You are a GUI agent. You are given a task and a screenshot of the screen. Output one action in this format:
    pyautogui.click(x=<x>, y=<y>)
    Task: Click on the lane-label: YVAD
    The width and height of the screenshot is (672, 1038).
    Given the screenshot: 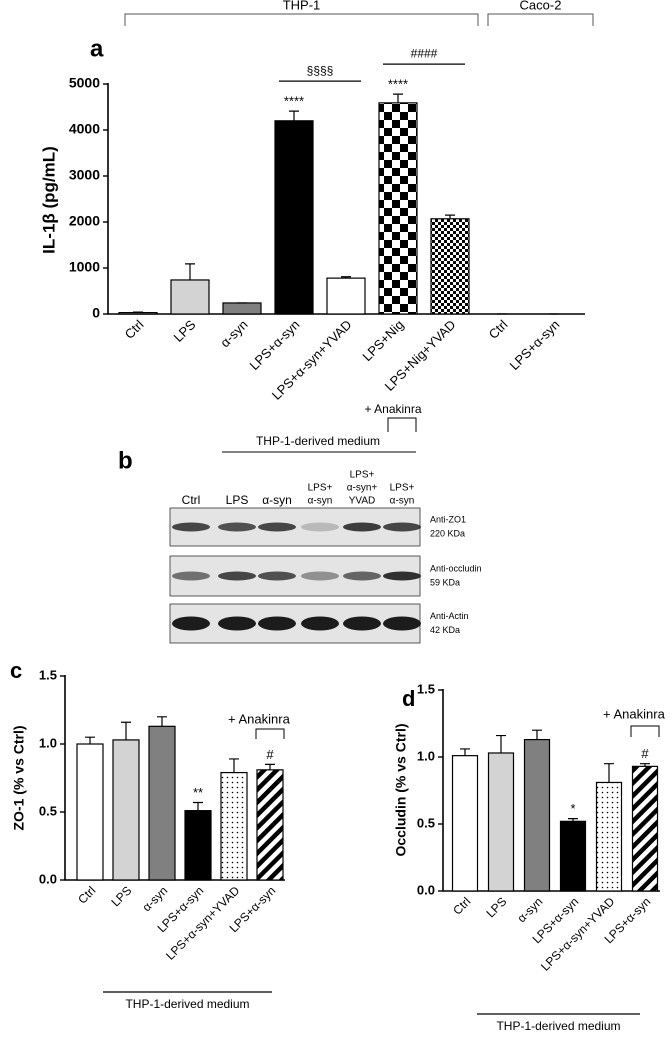 What is the action you would take?
    pyautogui.click(x=362, y=501)
    